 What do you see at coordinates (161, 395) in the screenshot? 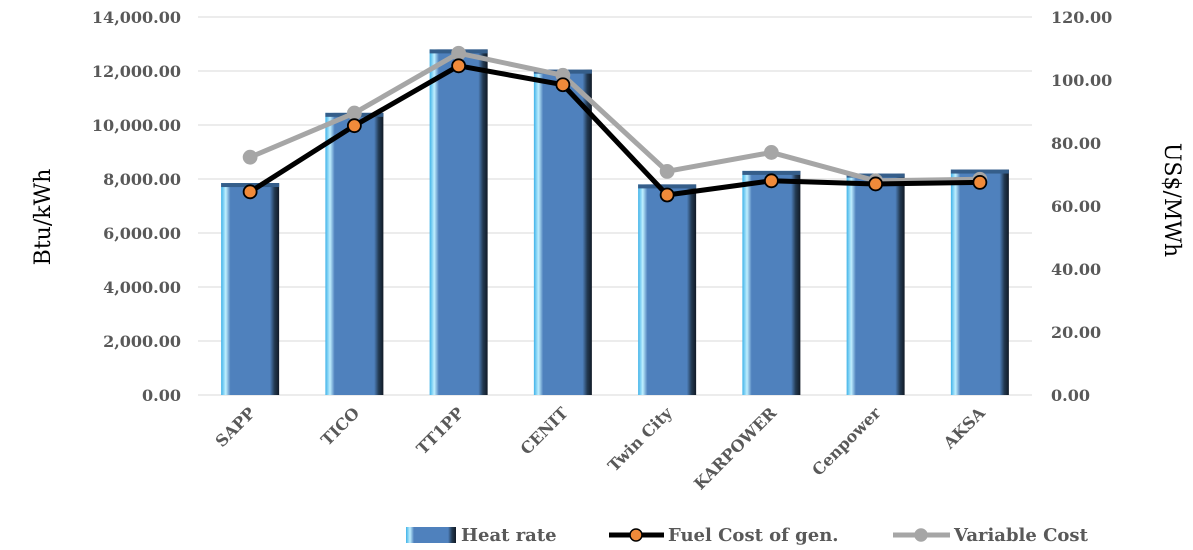
I see `left-tick-label: 0.00` at bounding box center [161, 395].